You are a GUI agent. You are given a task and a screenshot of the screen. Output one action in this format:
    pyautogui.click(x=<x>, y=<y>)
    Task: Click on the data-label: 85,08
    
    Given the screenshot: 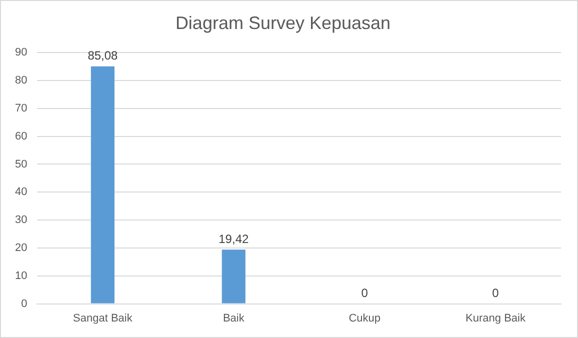 What is the action you would take?
    pyautogui.click(x=103, y=55)
    